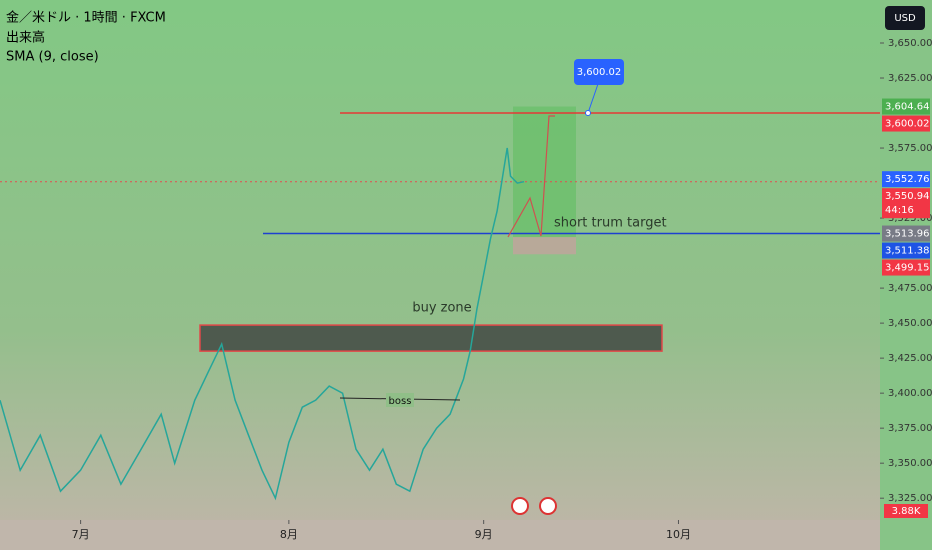 Image resolution: width=932 pixels, height=550 pixels. What do you see at coordinates (431, 338) in the screenshot?
I see `buy-zone-box` at bounding box center [431, 338].